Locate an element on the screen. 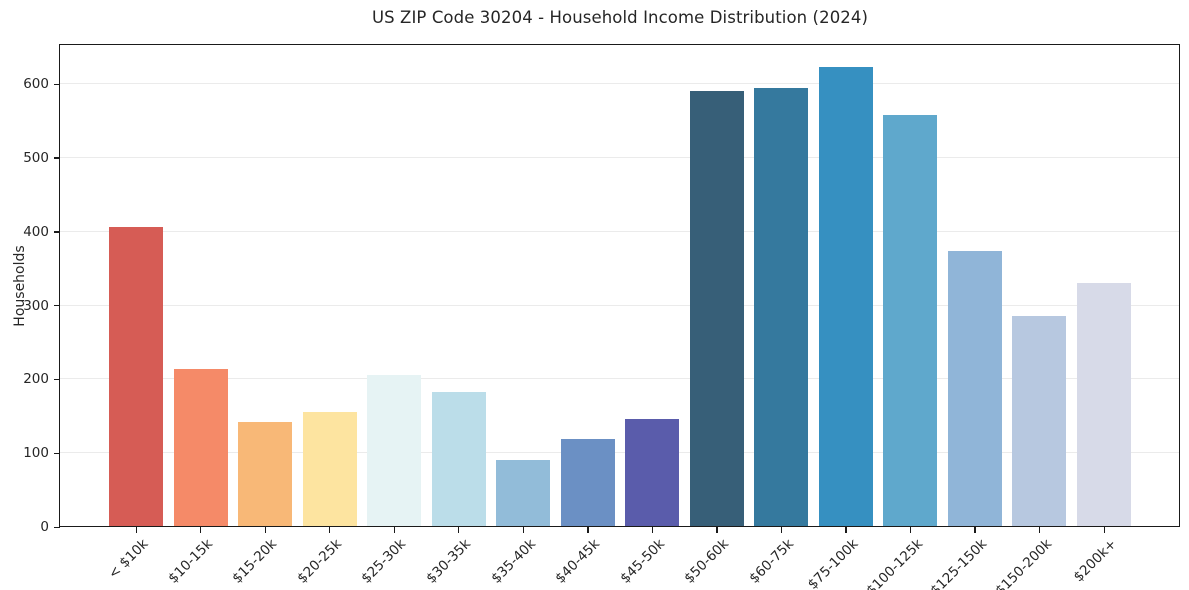 The image size is (1189, 590). x-tick-label: $75-100k is located at coordinates (833, 563).